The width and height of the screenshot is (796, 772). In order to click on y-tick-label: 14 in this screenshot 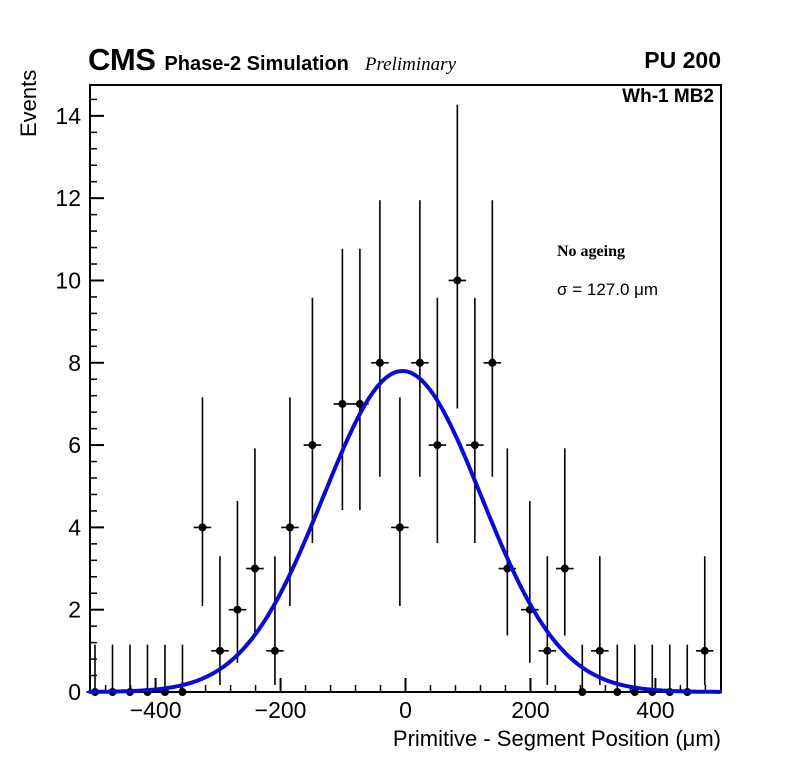, I will do `click(68, 116)`.